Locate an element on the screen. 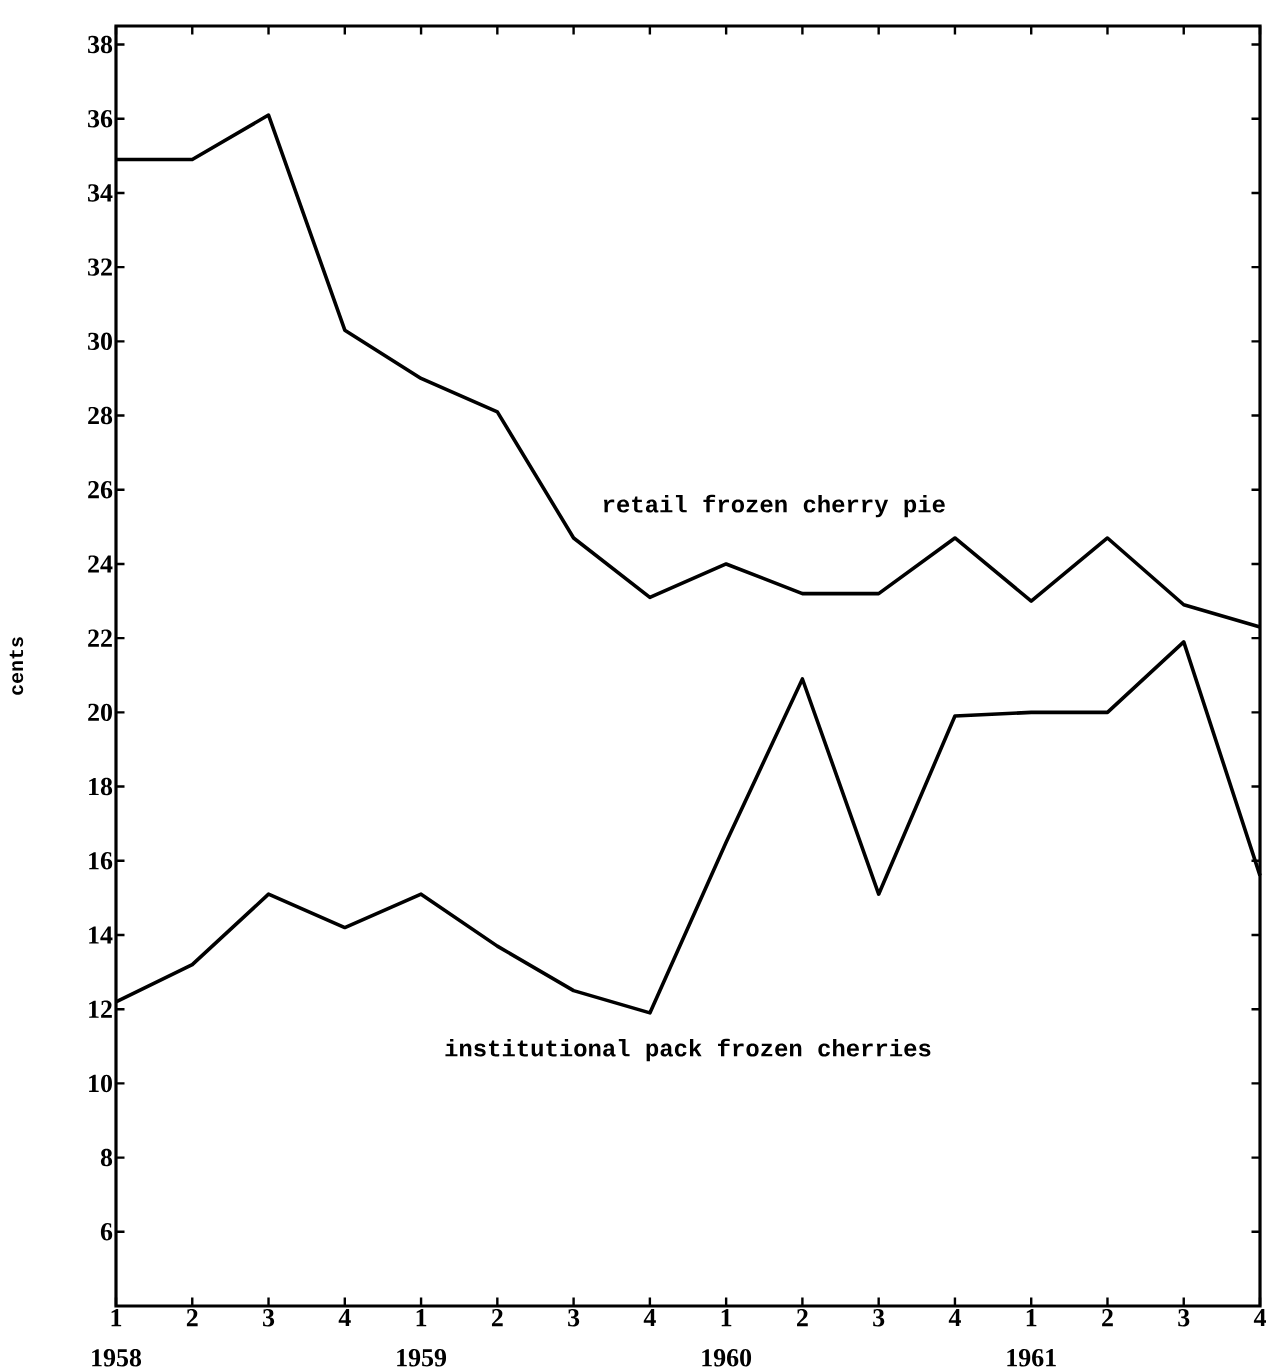  y-tick-label: 32 is located at coordinates (100, 267).